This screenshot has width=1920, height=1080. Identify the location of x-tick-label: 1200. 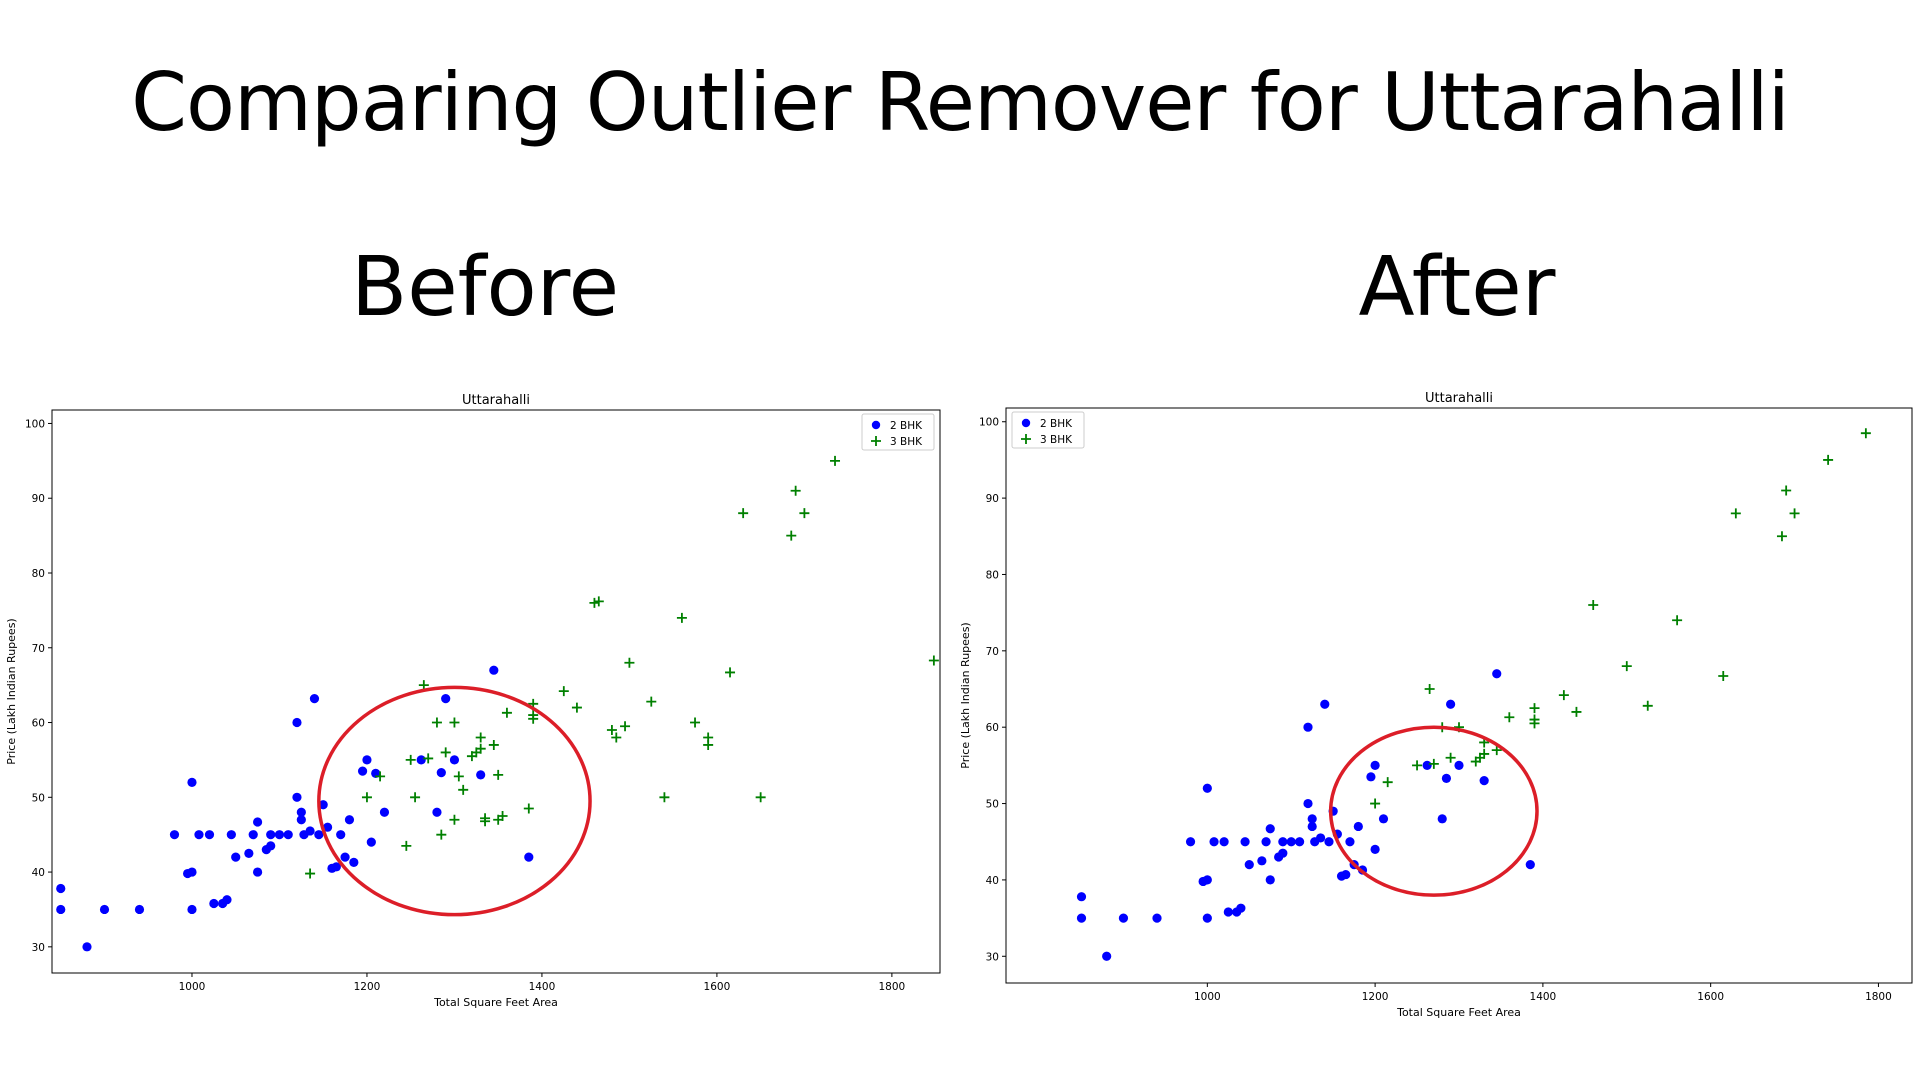
(1375, 997).